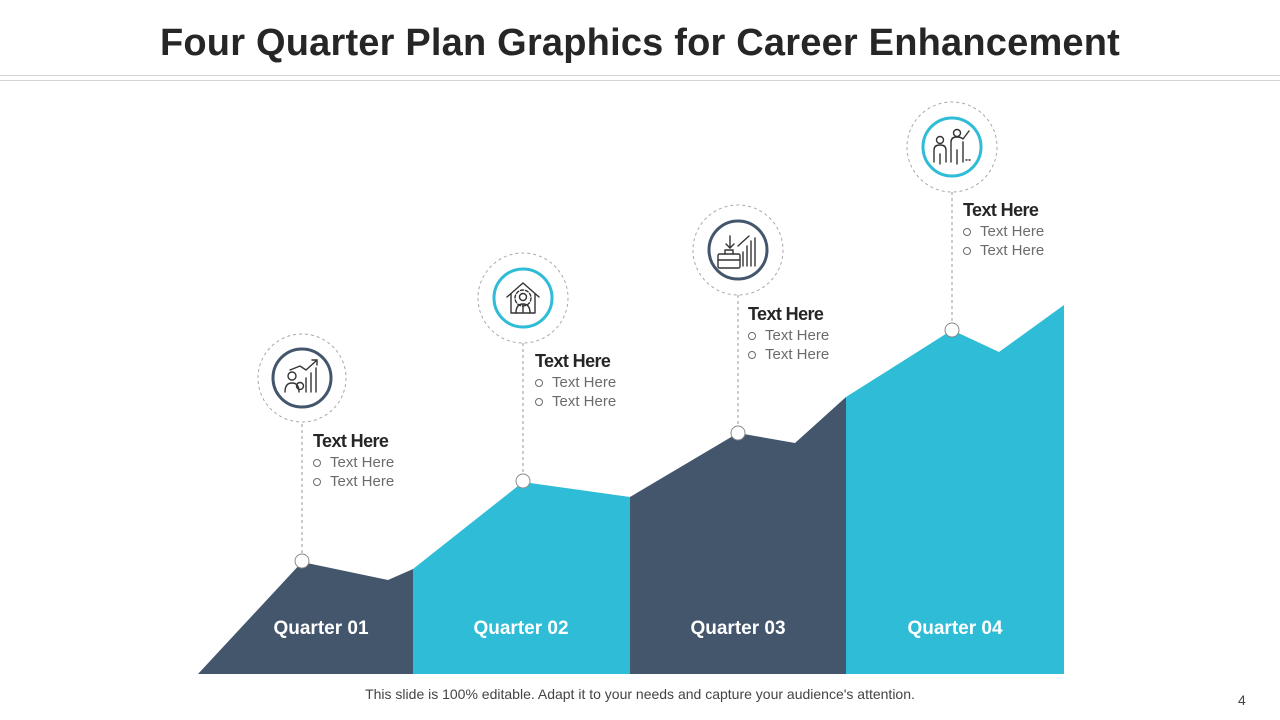 This screenshot has width=1280, height=720. I want to click on quarter-02-info: Text Here Text Here Text Here, so click(575, 380).